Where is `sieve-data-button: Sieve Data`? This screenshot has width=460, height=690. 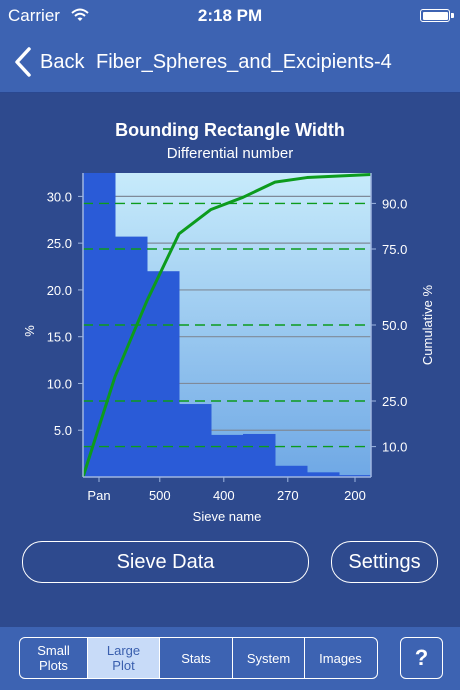 sieve-data-button: Sieve Data is located at coordinates (165, 562).